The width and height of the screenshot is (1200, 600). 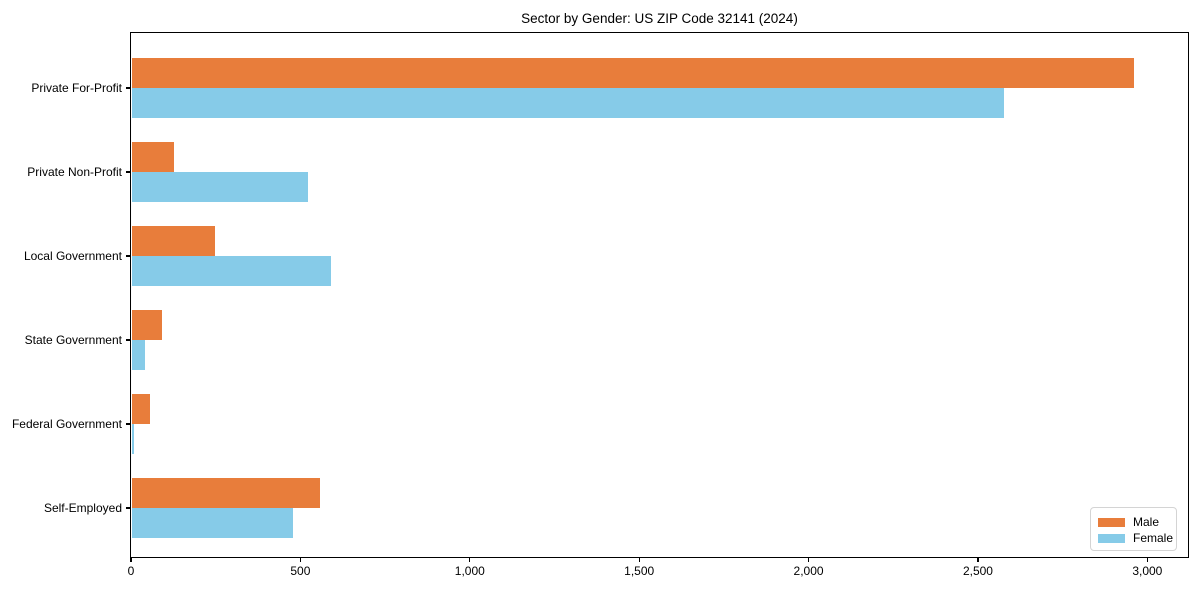 I want to click on legend-label-female: Female, so click(x=1153, y=538).